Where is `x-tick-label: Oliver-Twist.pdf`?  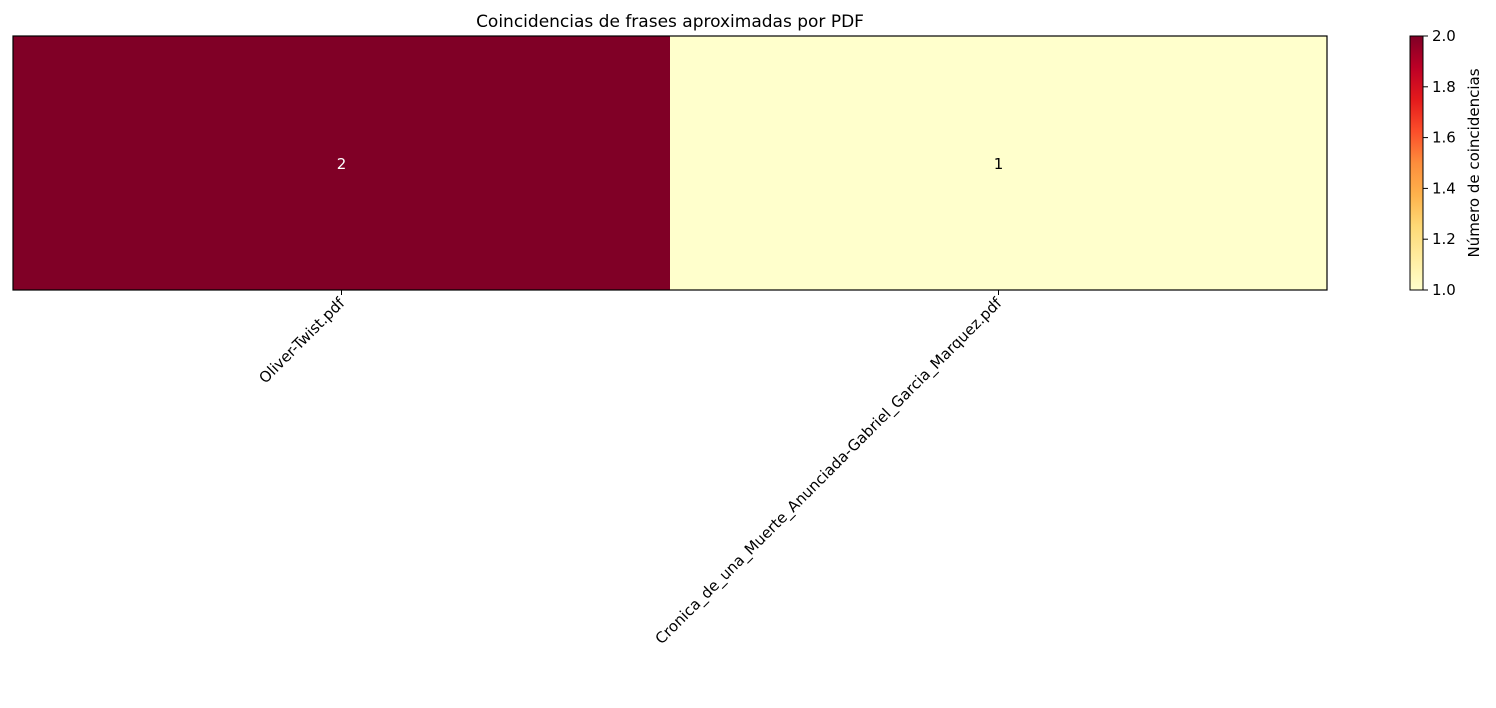
x-tick-label: Oliver-Twist.pdf is located at coordinates (301, 340).